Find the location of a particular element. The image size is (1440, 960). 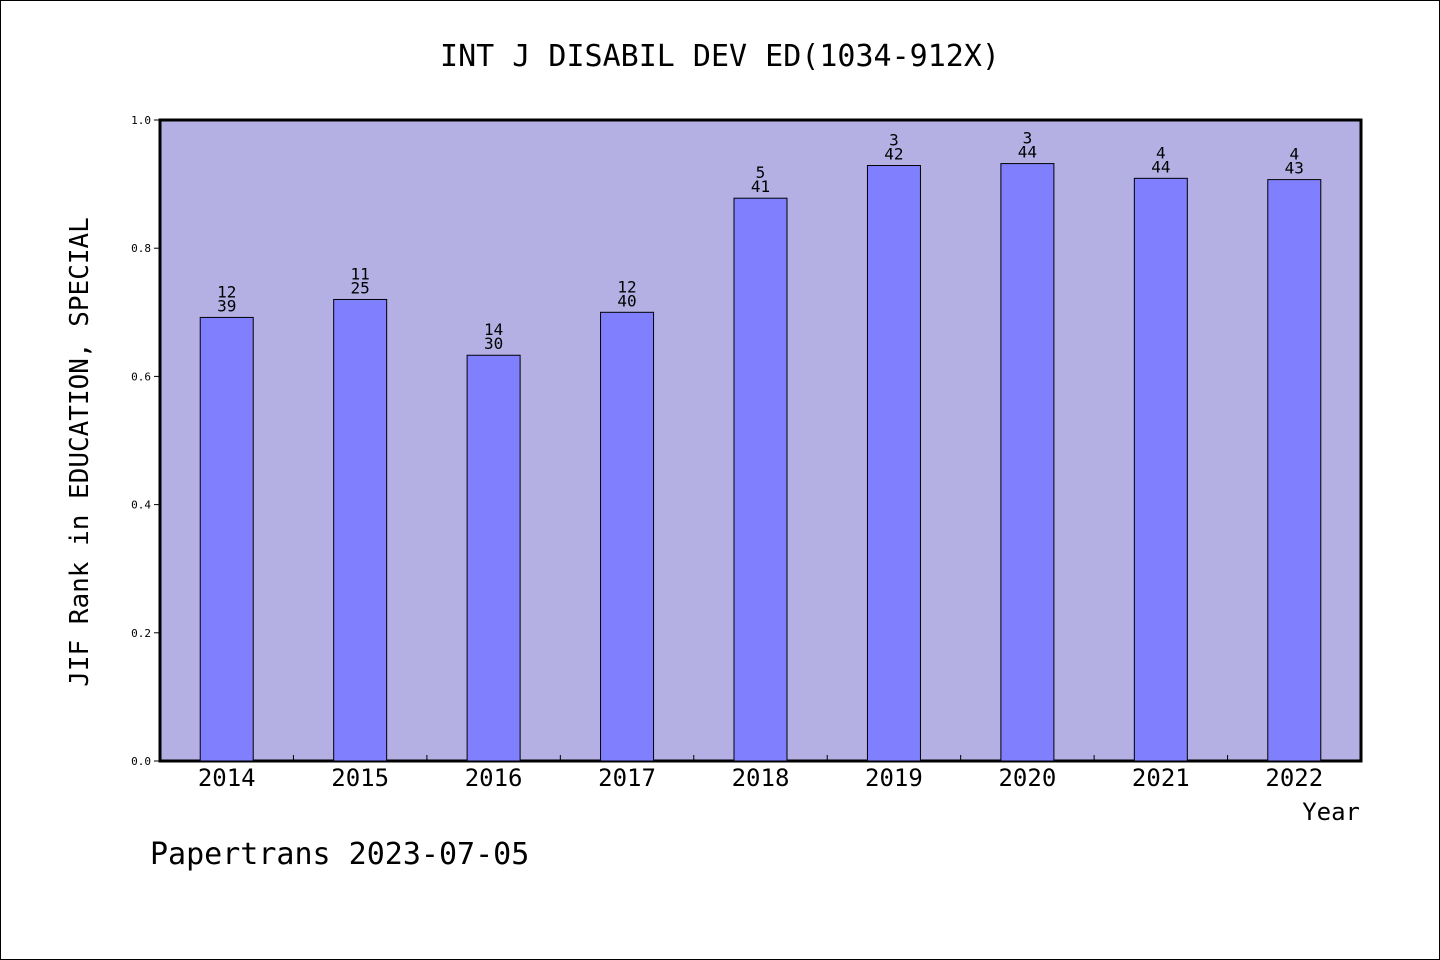

y-tick-label: 0.8 is located at coordinates (141, 248).